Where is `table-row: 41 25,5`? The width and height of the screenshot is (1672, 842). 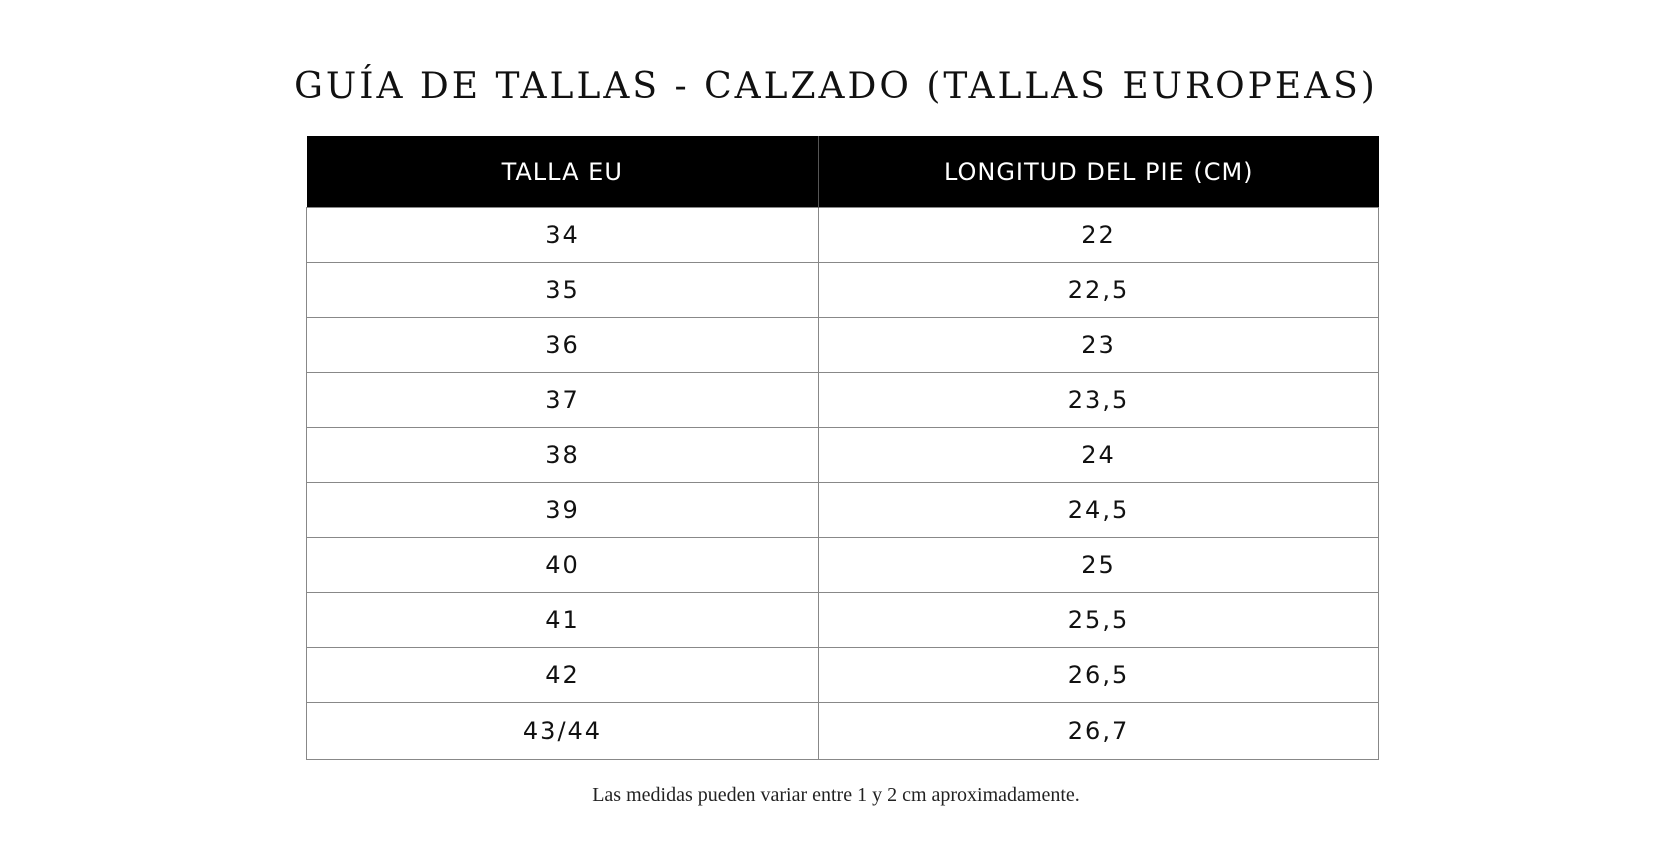
table-row: 41 25,5 is located at coordinates (842, 620).